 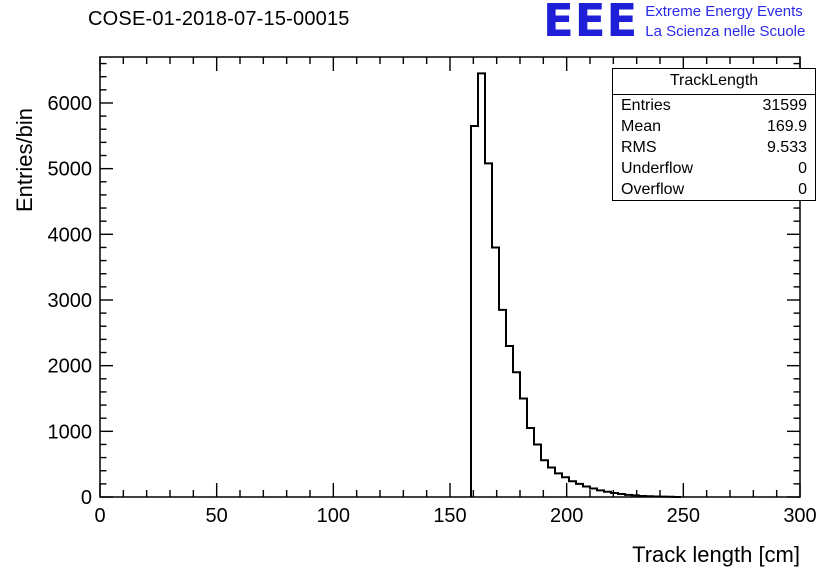 I want to click on stats-label: RMS, so click(x=639, y=147).